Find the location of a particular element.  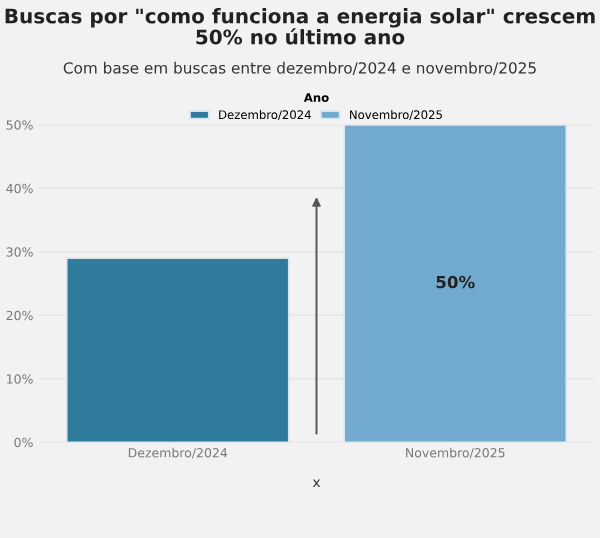

chart-title: Buscas por "como funciona a energia solar" crescem 50% no último ano is located at coordinates (300, 26).